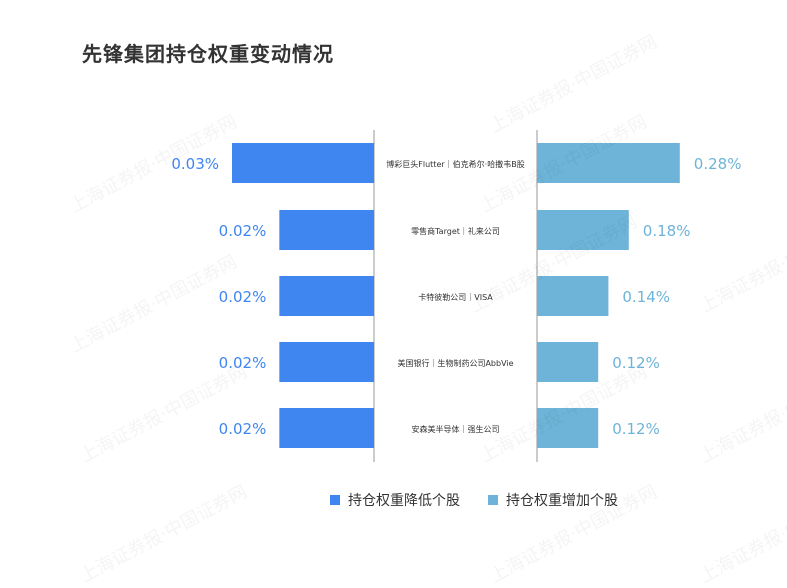 The height and width of the screenshot is (588, 787). I want to click on legend-label-decrease: 持仓权重降低个股, so click(404, 501).